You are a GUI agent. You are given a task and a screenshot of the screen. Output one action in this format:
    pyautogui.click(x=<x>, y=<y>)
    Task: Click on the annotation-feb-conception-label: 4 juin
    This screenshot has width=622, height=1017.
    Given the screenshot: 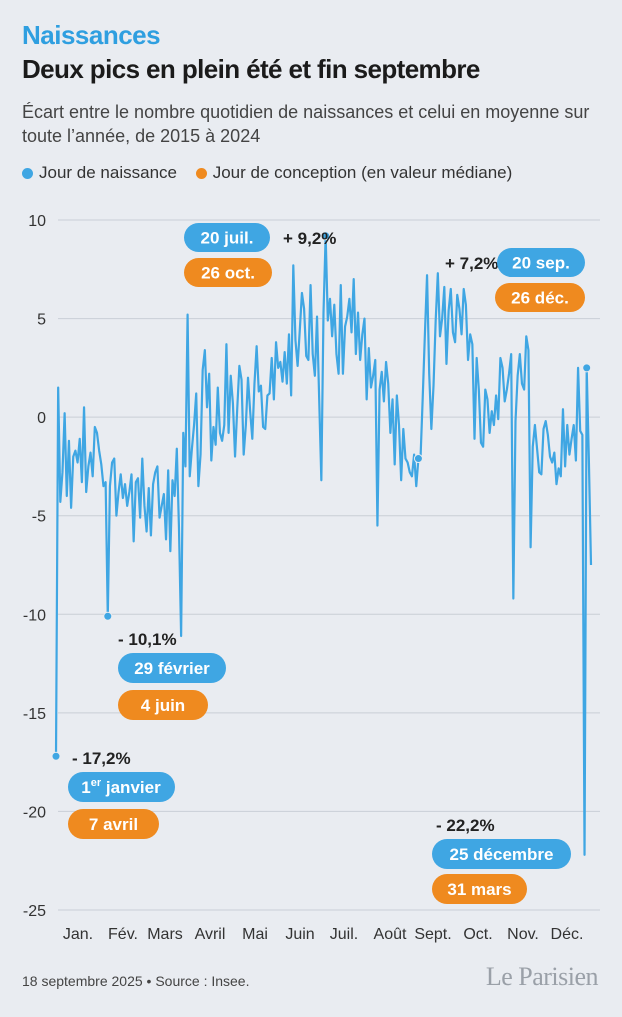 What is the action you would take?
    pyautogui.click(x=163, y=705)
    